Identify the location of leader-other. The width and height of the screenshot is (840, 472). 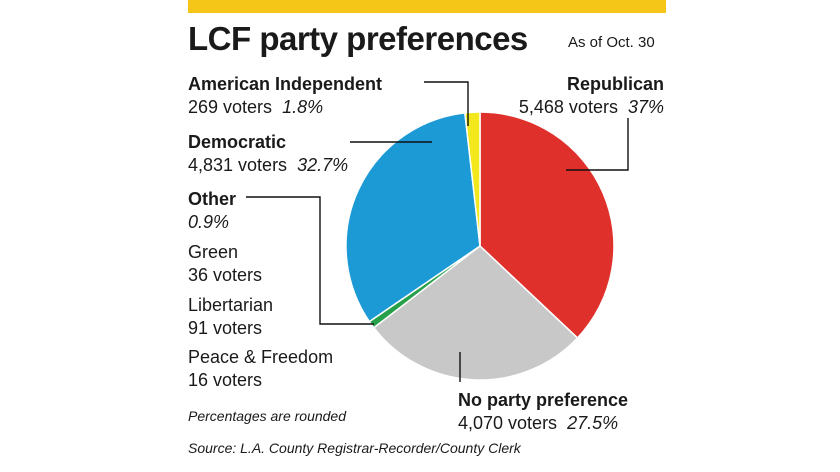
(310, 260).